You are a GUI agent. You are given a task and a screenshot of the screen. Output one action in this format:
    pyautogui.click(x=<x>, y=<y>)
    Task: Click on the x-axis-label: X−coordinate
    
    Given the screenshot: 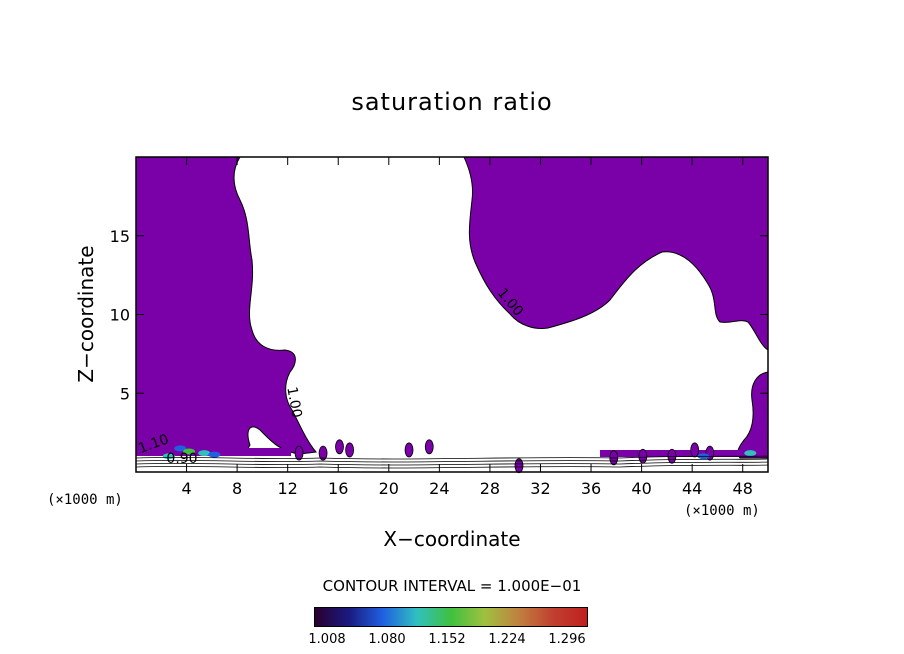 What is the action you would take?
    pyautogui.click(x=452, y=539)
    